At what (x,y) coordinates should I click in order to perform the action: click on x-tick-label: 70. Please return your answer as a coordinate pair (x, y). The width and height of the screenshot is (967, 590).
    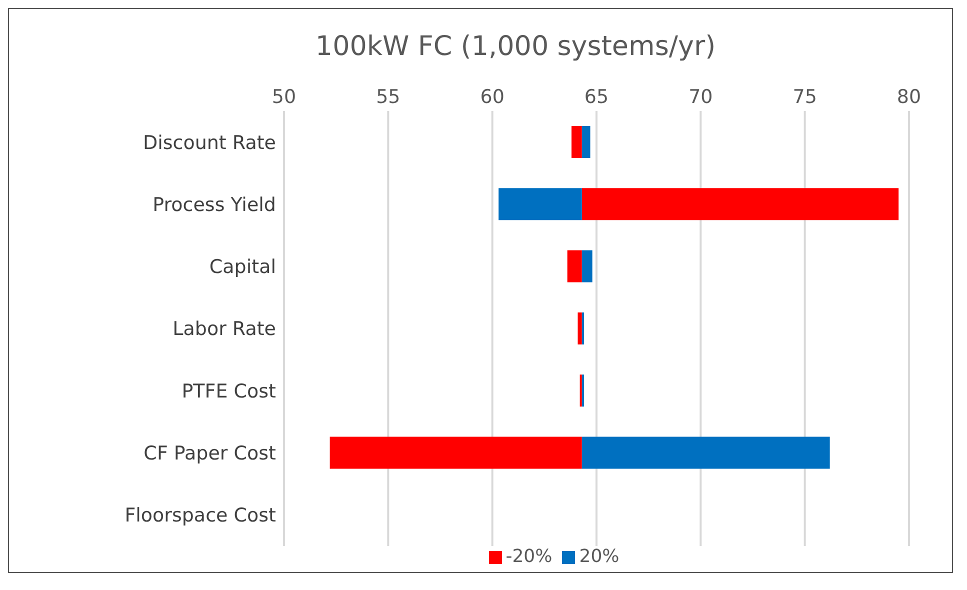
    Looking at the image, I should click on (700, 97).